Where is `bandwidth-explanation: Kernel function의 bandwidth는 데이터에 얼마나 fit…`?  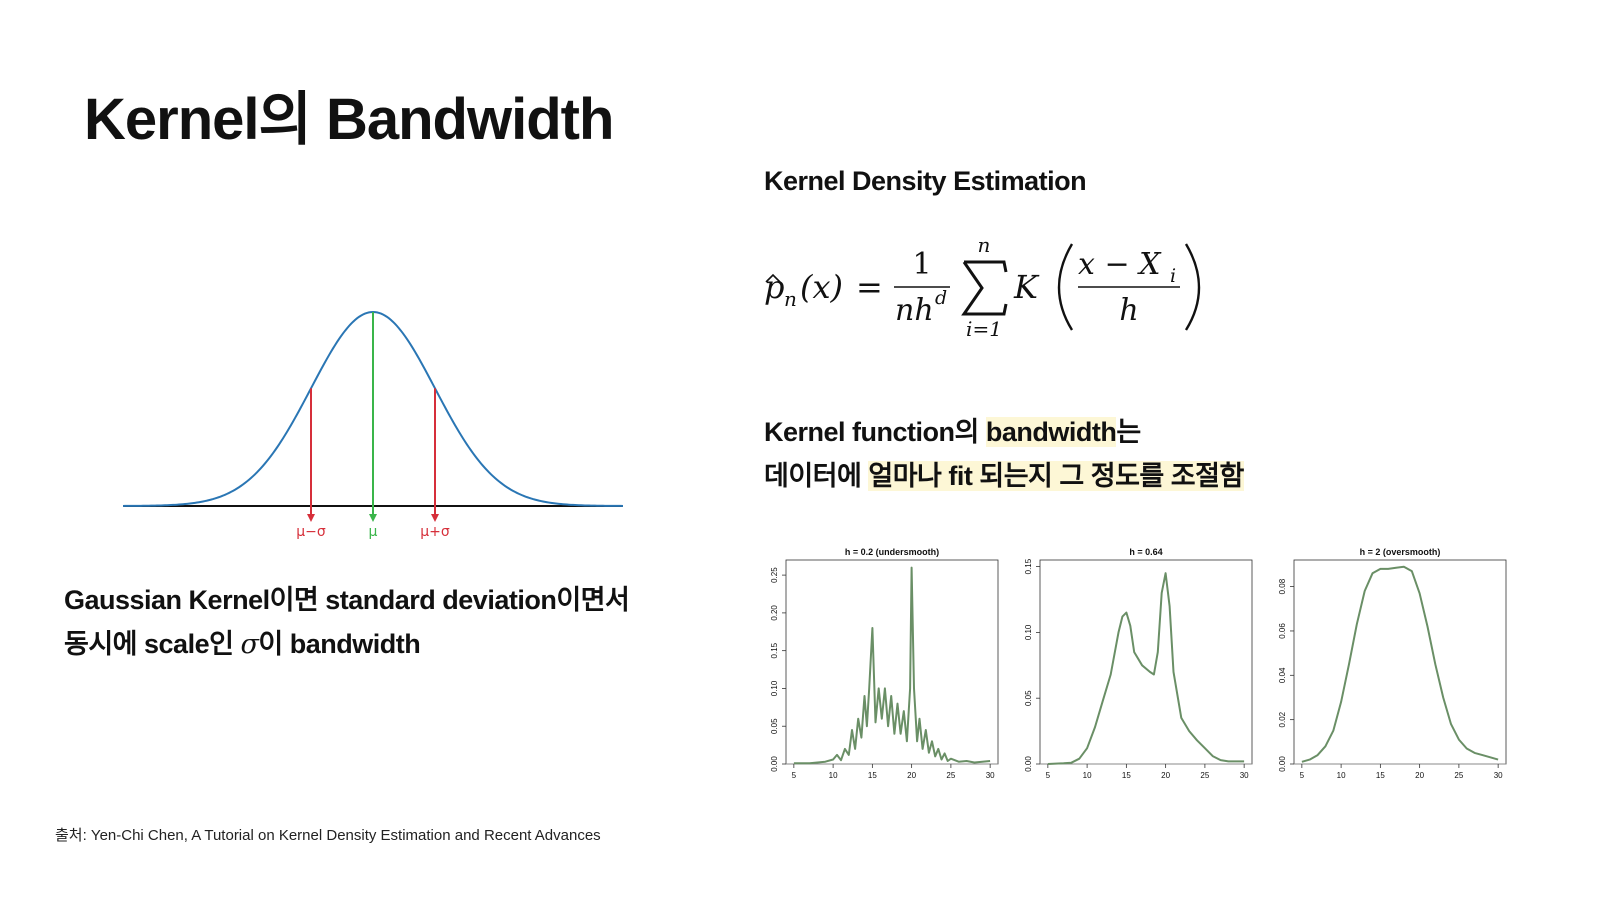 bandwidth-explanation: Kernel function의 bandwidth는 데이터에 얼마나 fit… is located at coordinates (1004, 454).